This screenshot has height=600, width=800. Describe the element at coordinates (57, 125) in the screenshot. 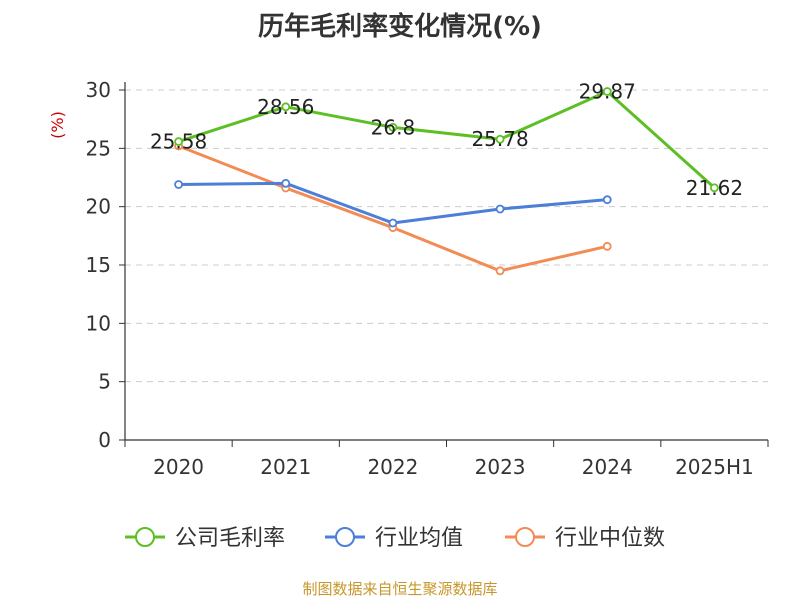

I see `y-axis-label: (%)` at that location.